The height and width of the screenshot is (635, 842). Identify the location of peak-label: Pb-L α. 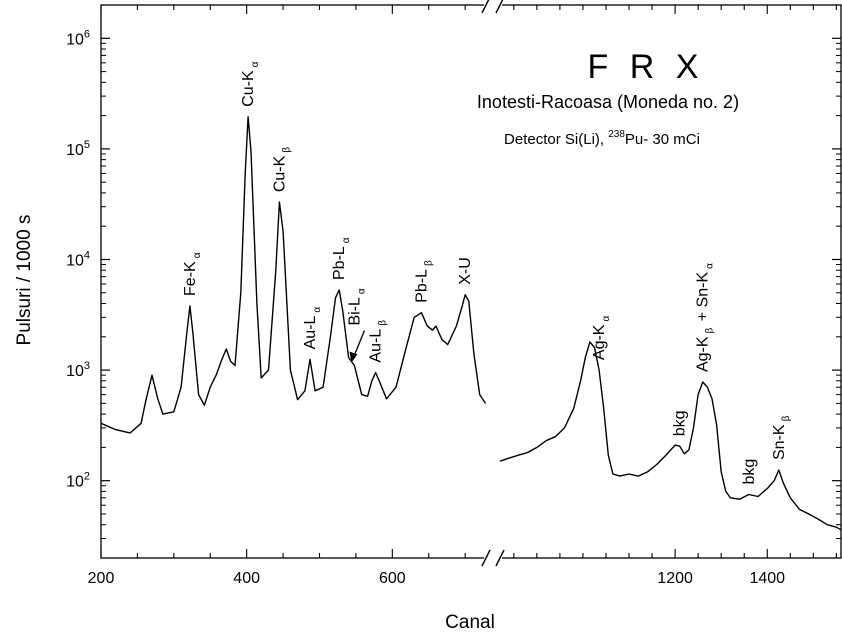
(341, 258).